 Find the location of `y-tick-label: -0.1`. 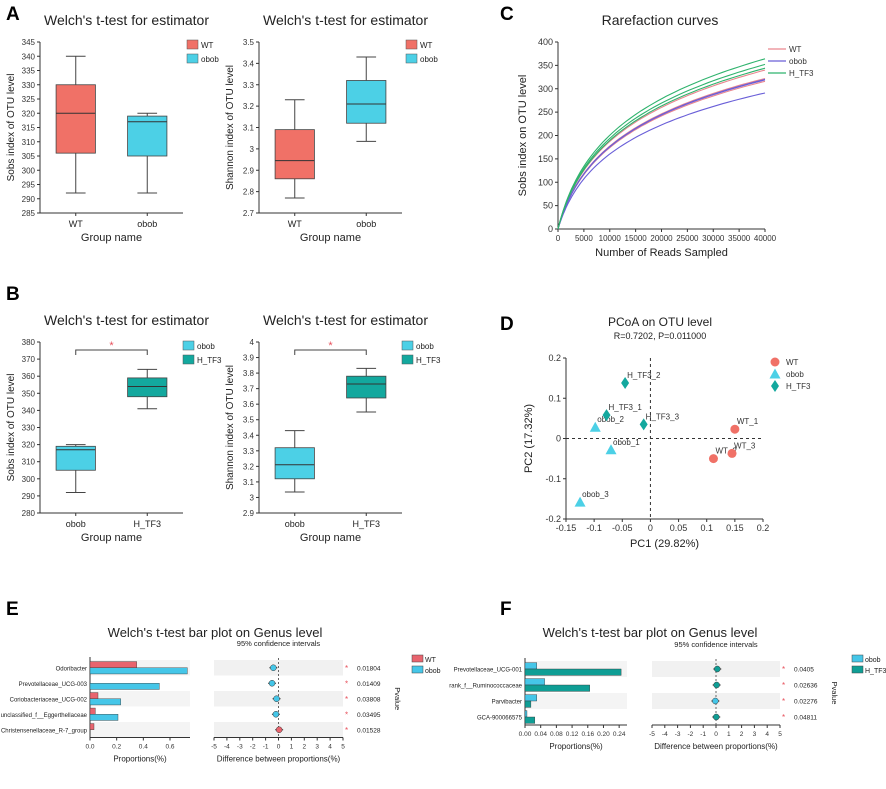

y-tick-label: -0.1 is located at coordinates (553, 479).